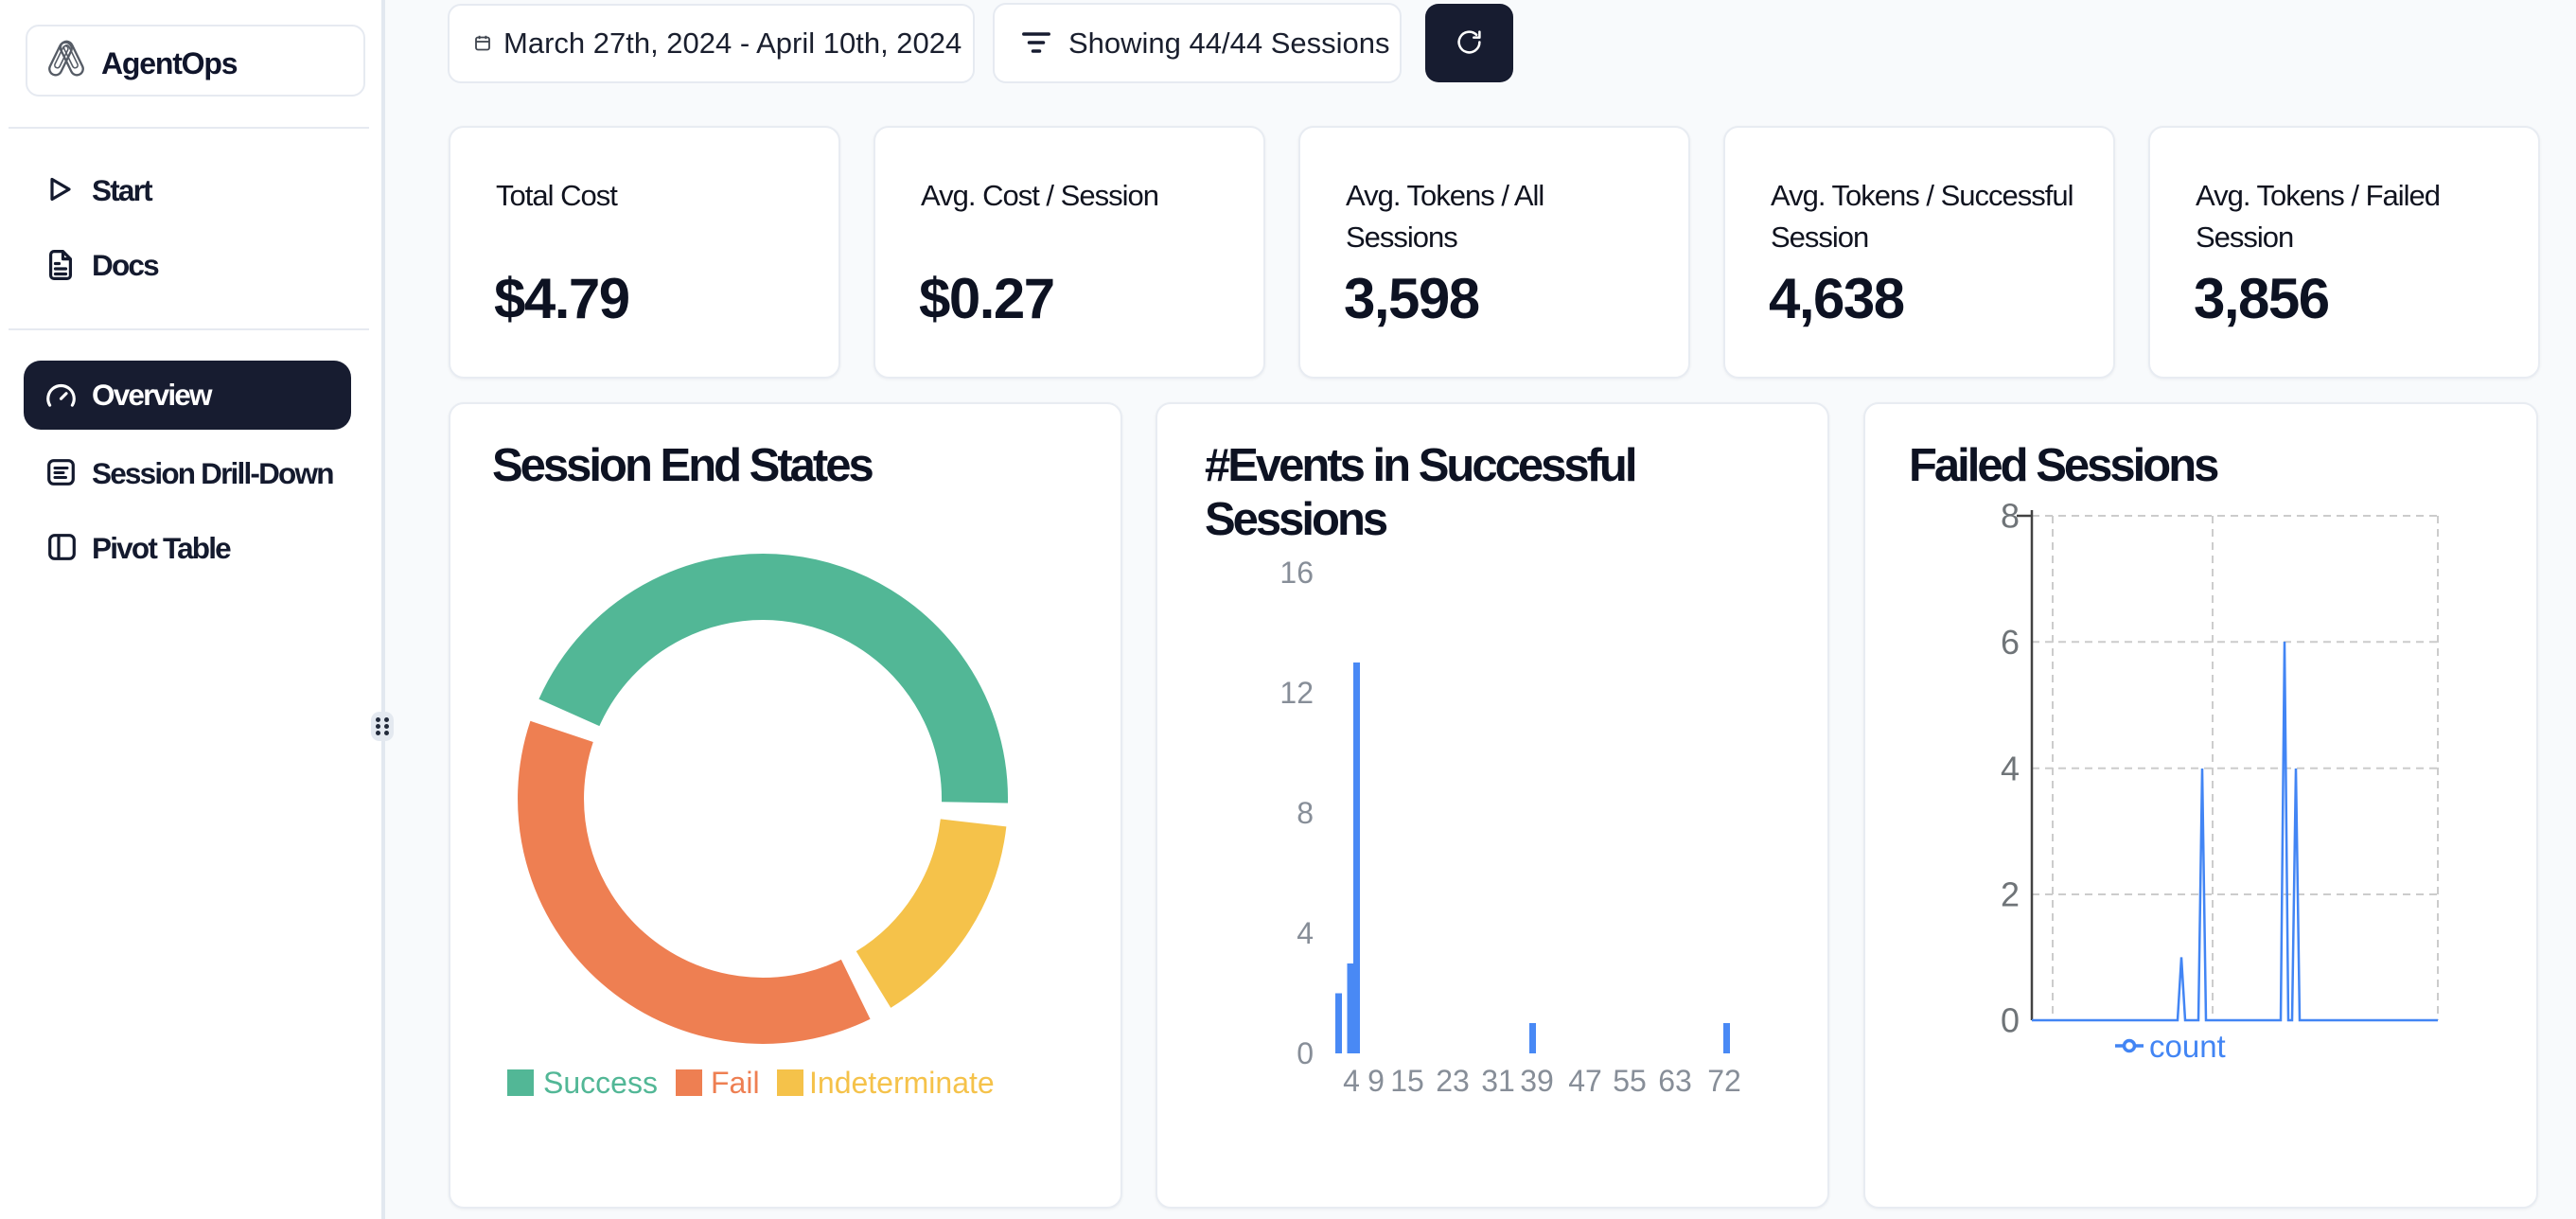 The height and width of the screenshot is (1219, 2576). I want to click on svg-text: 6, so click(2010, 642).